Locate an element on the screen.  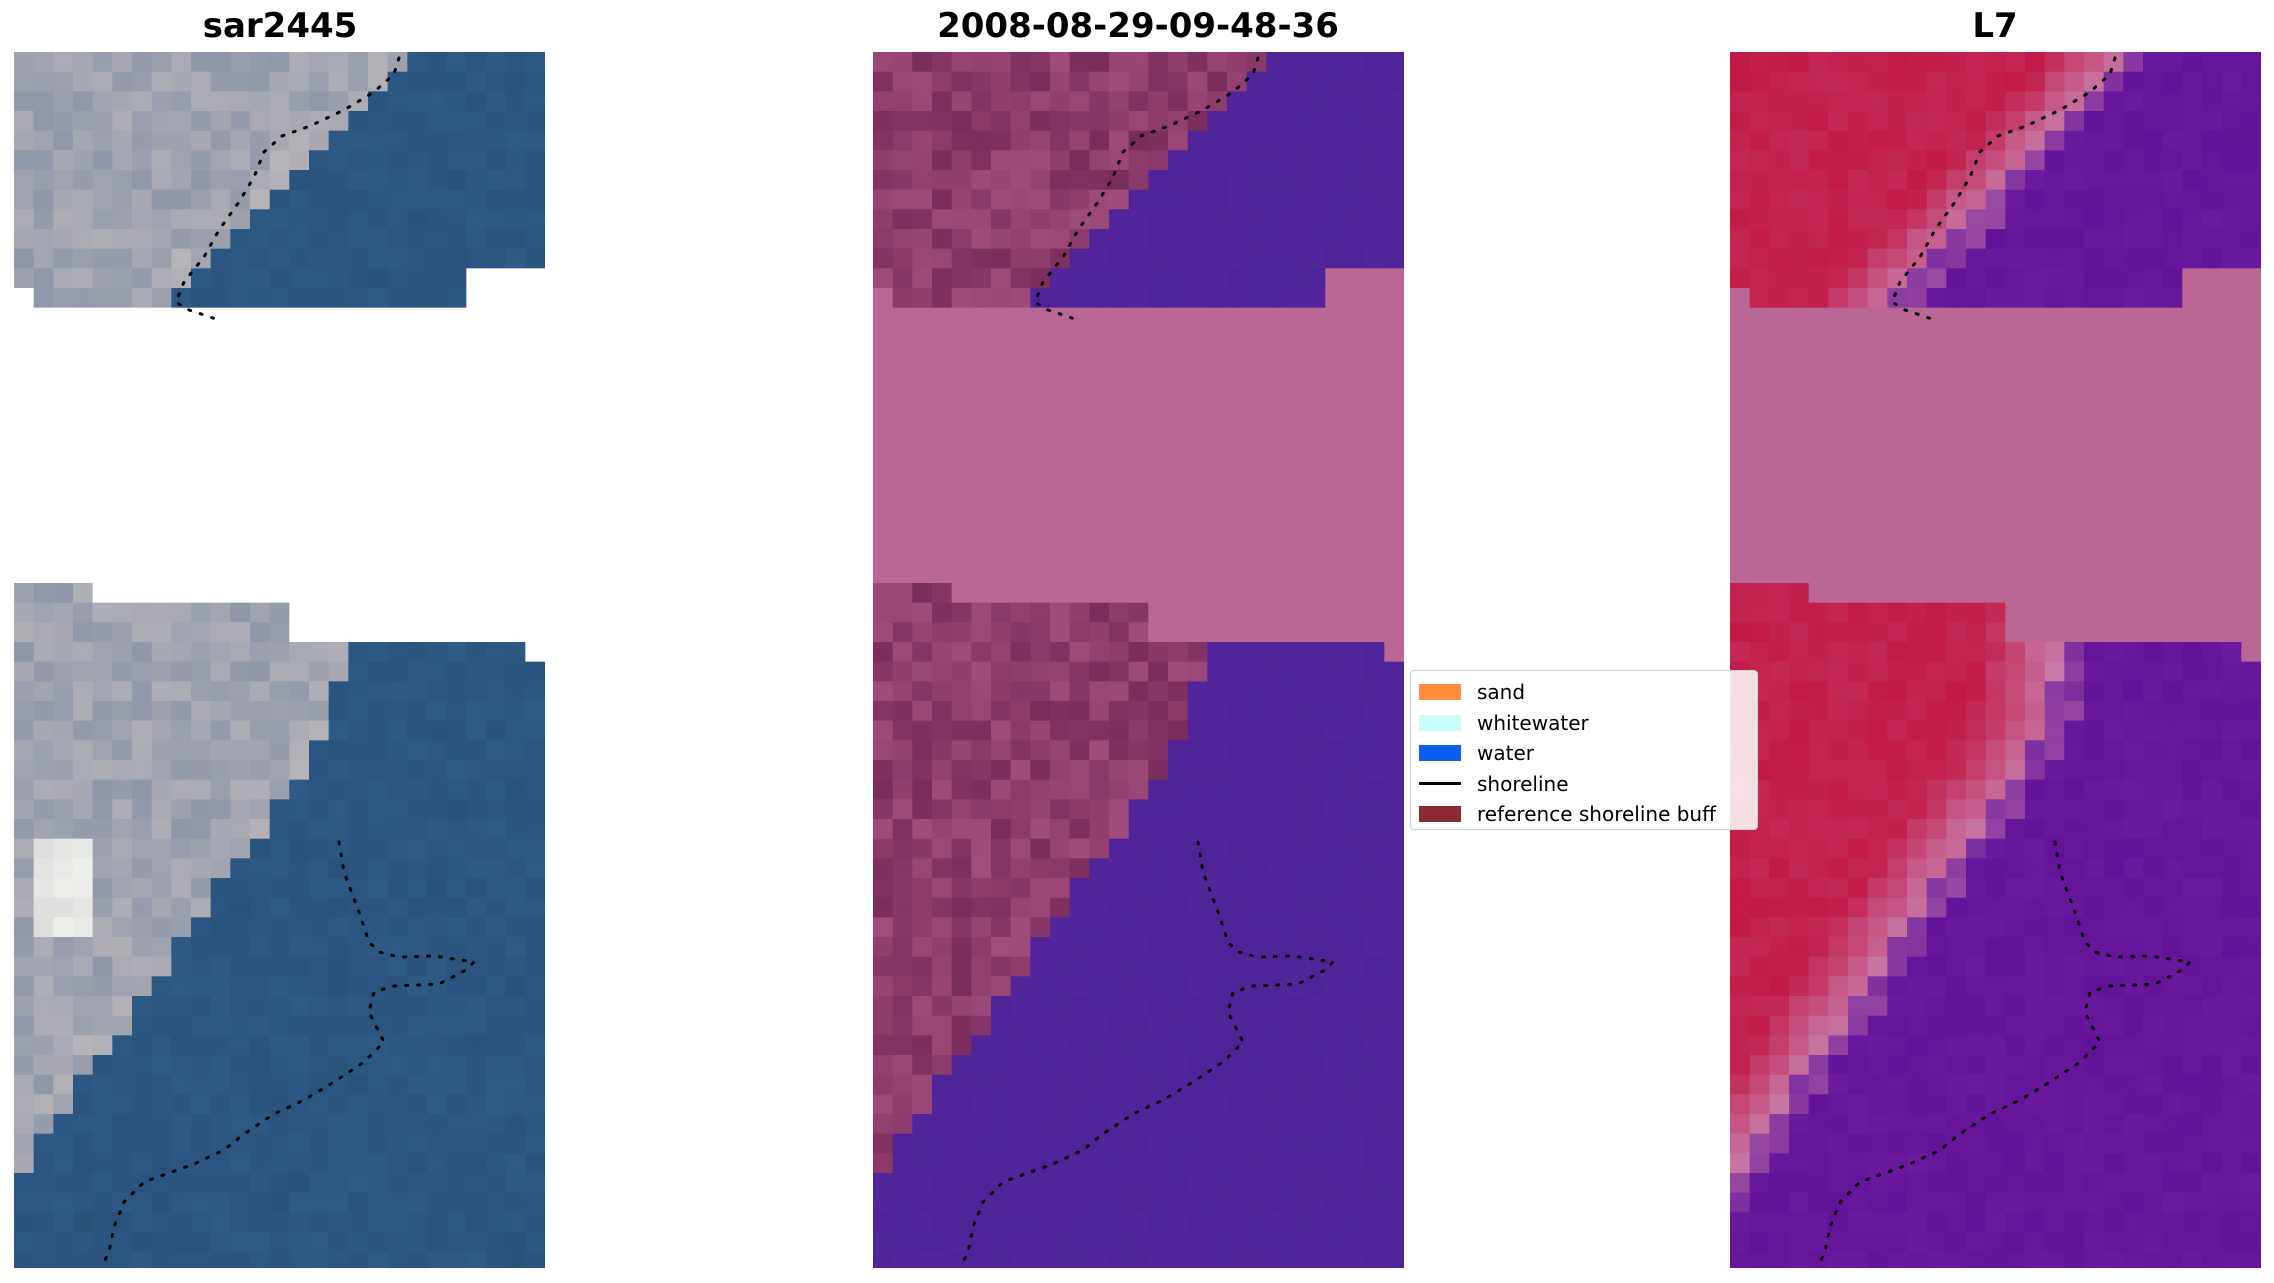
panel-title-2: 2008-08-29-09-48-36 is located at coordinates (1138, 26).